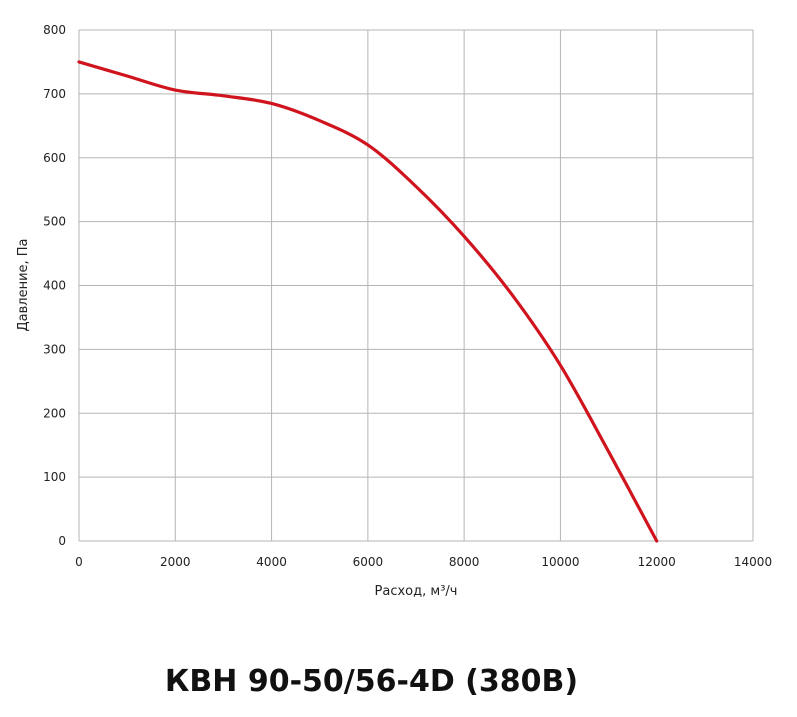 The height and width of the screenshot is (717, 797). What do you see at coordinates (416, 591) in the screenshot?
I see `x-axis-label: Расход, м³/ч` at bounding box center [416, 591].